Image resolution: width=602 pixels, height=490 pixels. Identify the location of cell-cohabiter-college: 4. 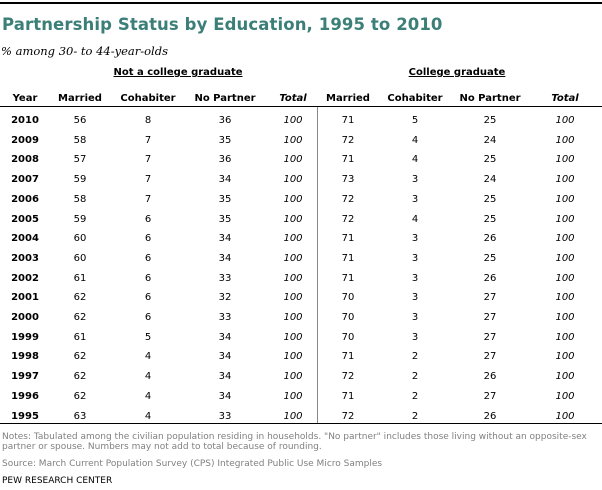
(415, 140).